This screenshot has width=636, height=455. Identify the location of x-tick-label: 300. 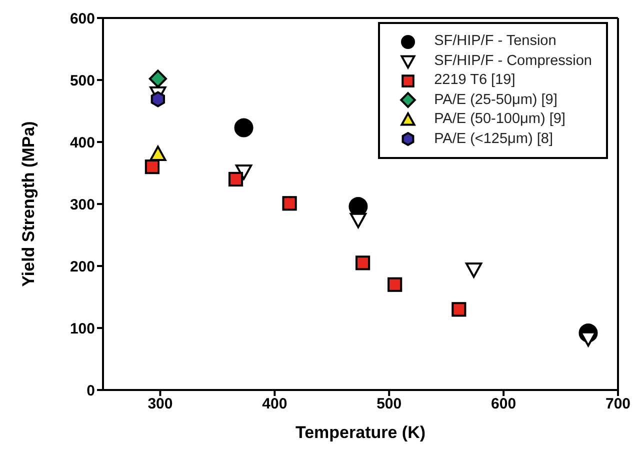
(160, 404).